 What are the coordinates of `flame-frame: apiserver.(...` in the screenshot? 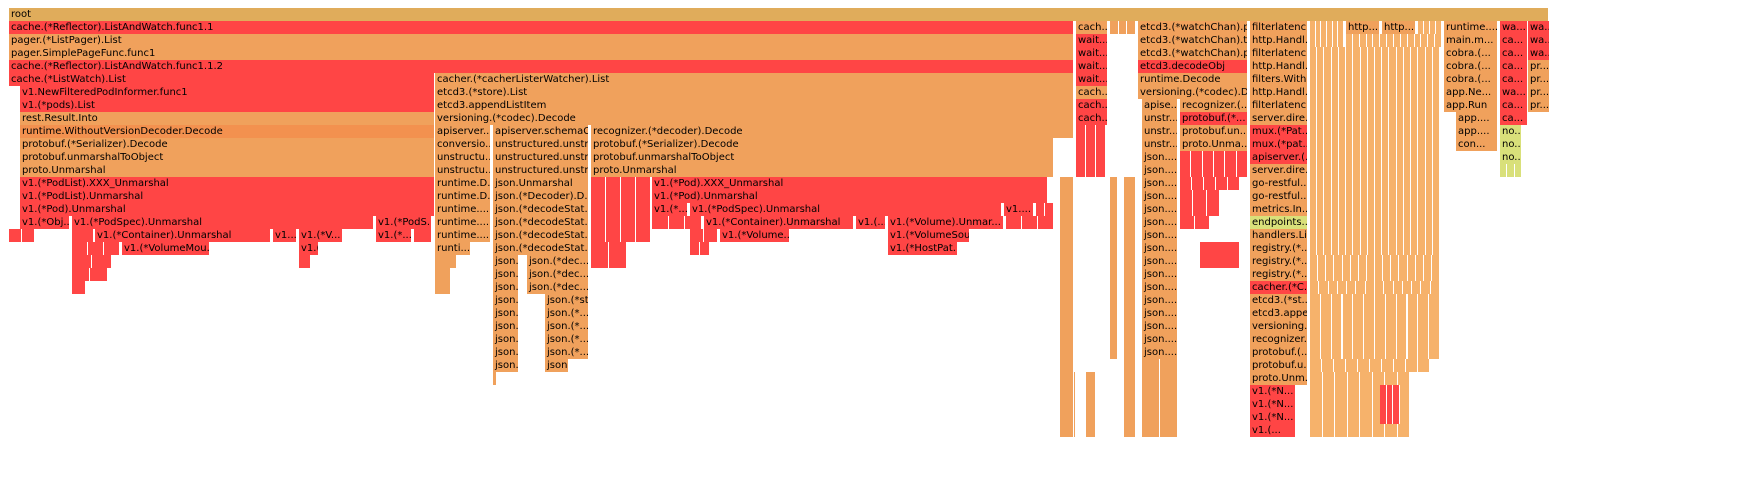 It's located at (1279, 157).